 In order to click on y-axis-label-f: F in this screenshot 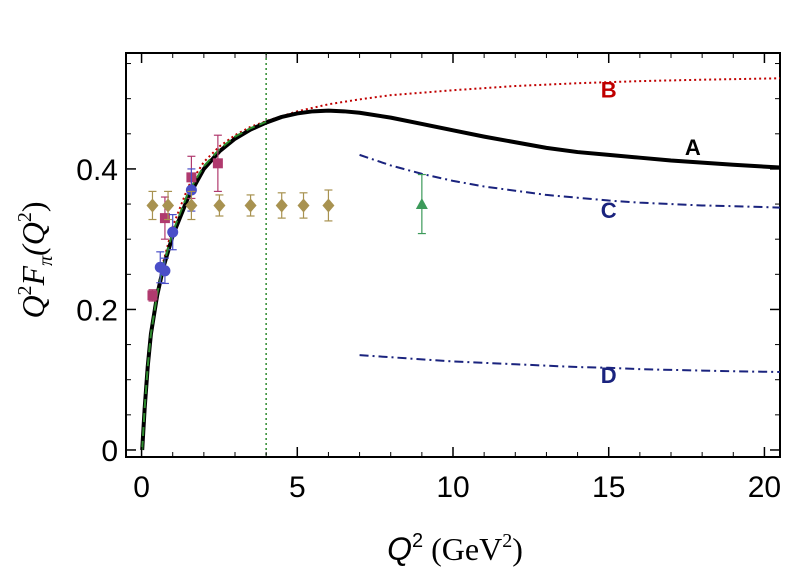, I will do `click(33, 275)`.